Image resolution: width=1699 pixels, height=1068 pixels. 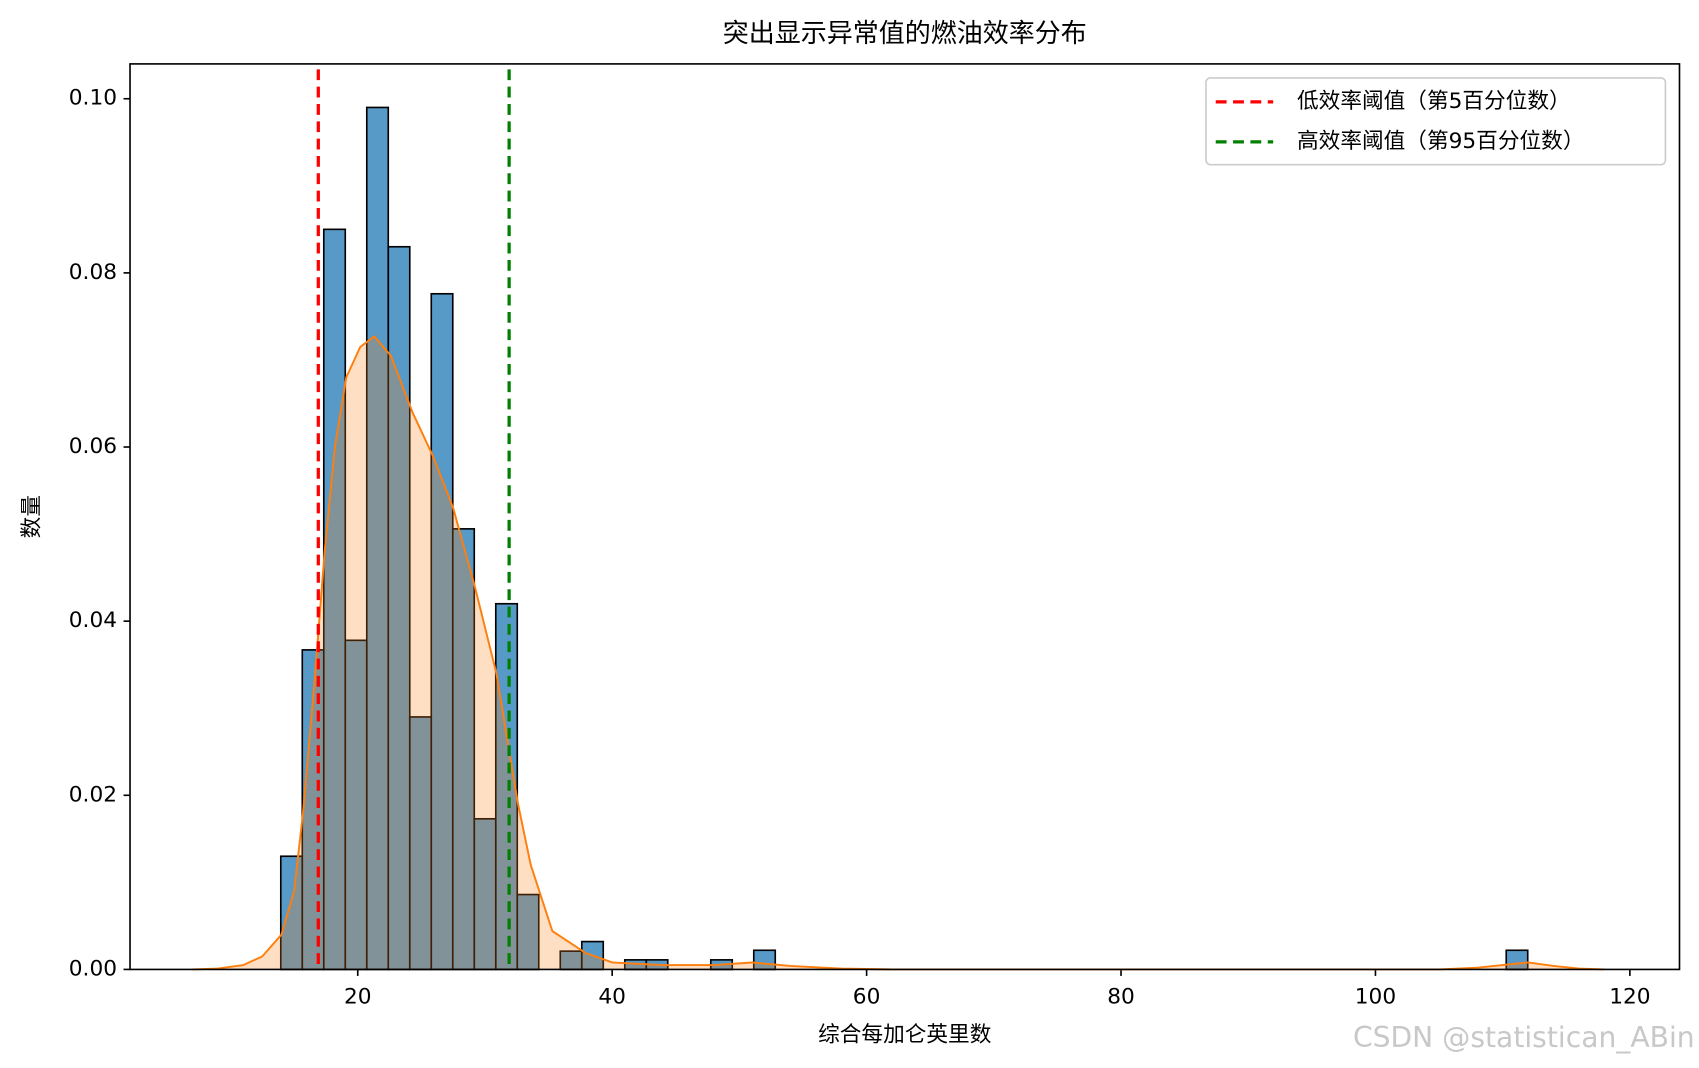 I want to click on x-tick-label: 20, so click(x=358, y=997).